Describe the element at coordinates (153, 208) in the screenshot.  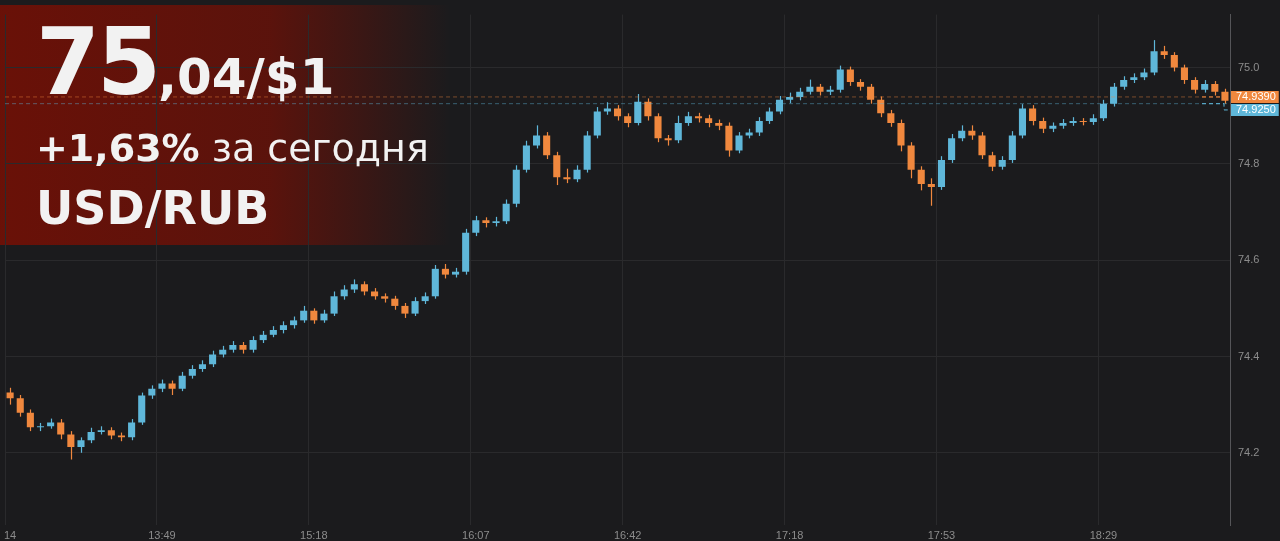
I see `annotation: USD/RUB` at that location.